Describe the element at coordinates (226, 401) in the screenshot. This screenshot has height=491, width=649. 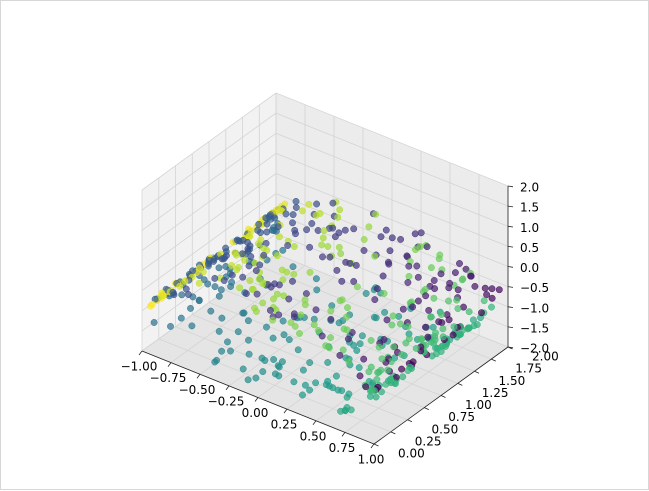
I see `x-tick-label: −0.25` at that location.